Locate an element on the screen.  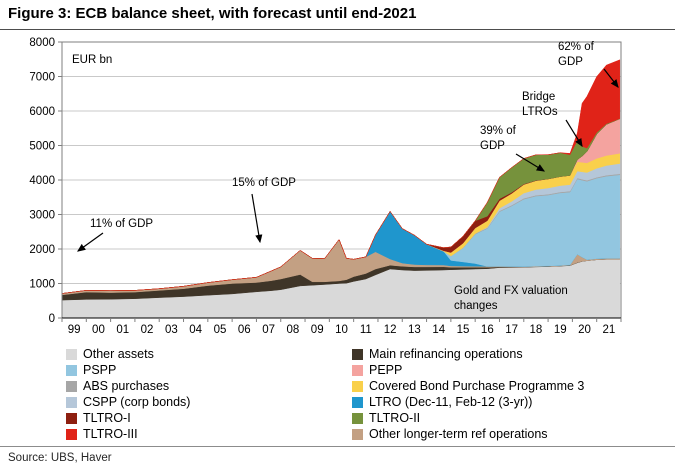
x-tick-label: 19 is located at coordinates (560, 330).